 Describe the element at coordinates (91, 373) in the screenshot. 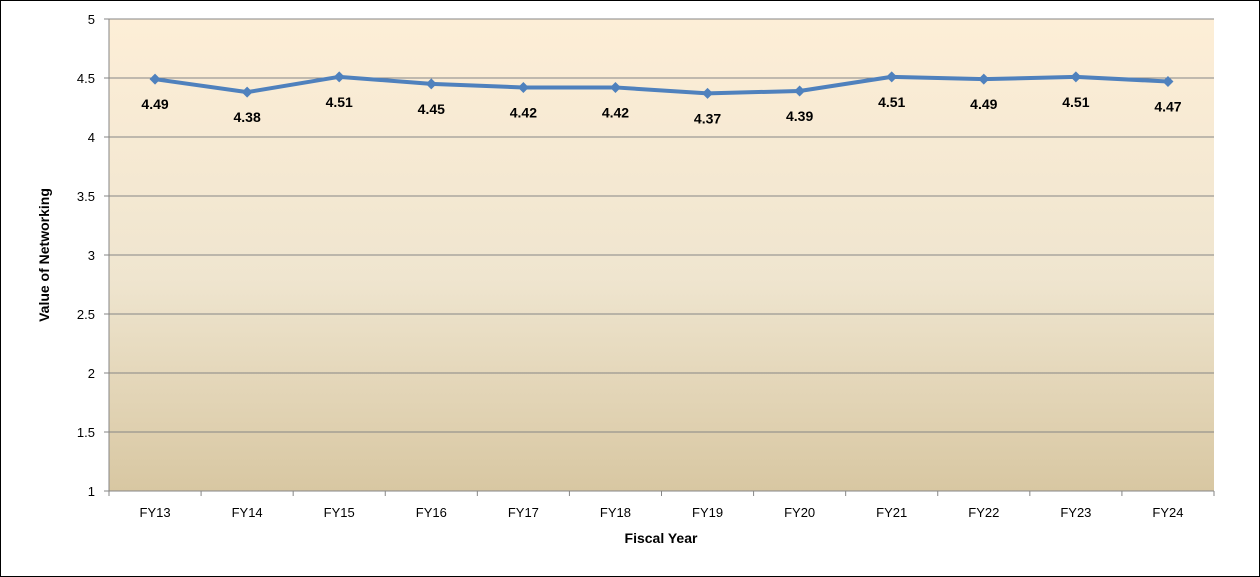

I see `y-tick-label: 2` at that location.